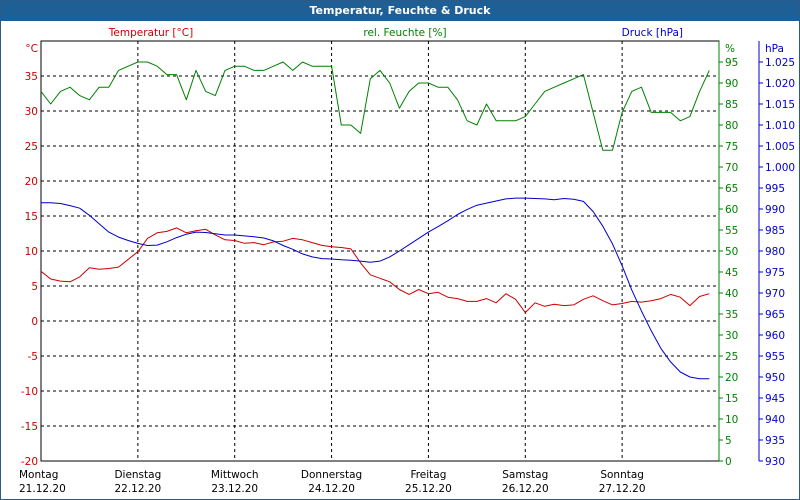  I want to click on pressure-tick-label: 960, so click(775, 336).